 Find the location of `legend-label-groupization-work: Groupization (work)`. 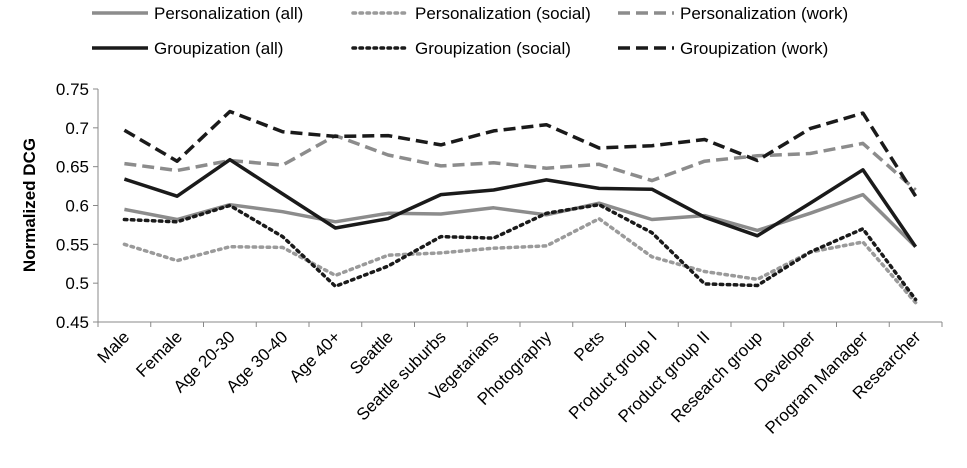

legend-label-groupization-work: Groupization (work) is located at coordinates (754, 48).